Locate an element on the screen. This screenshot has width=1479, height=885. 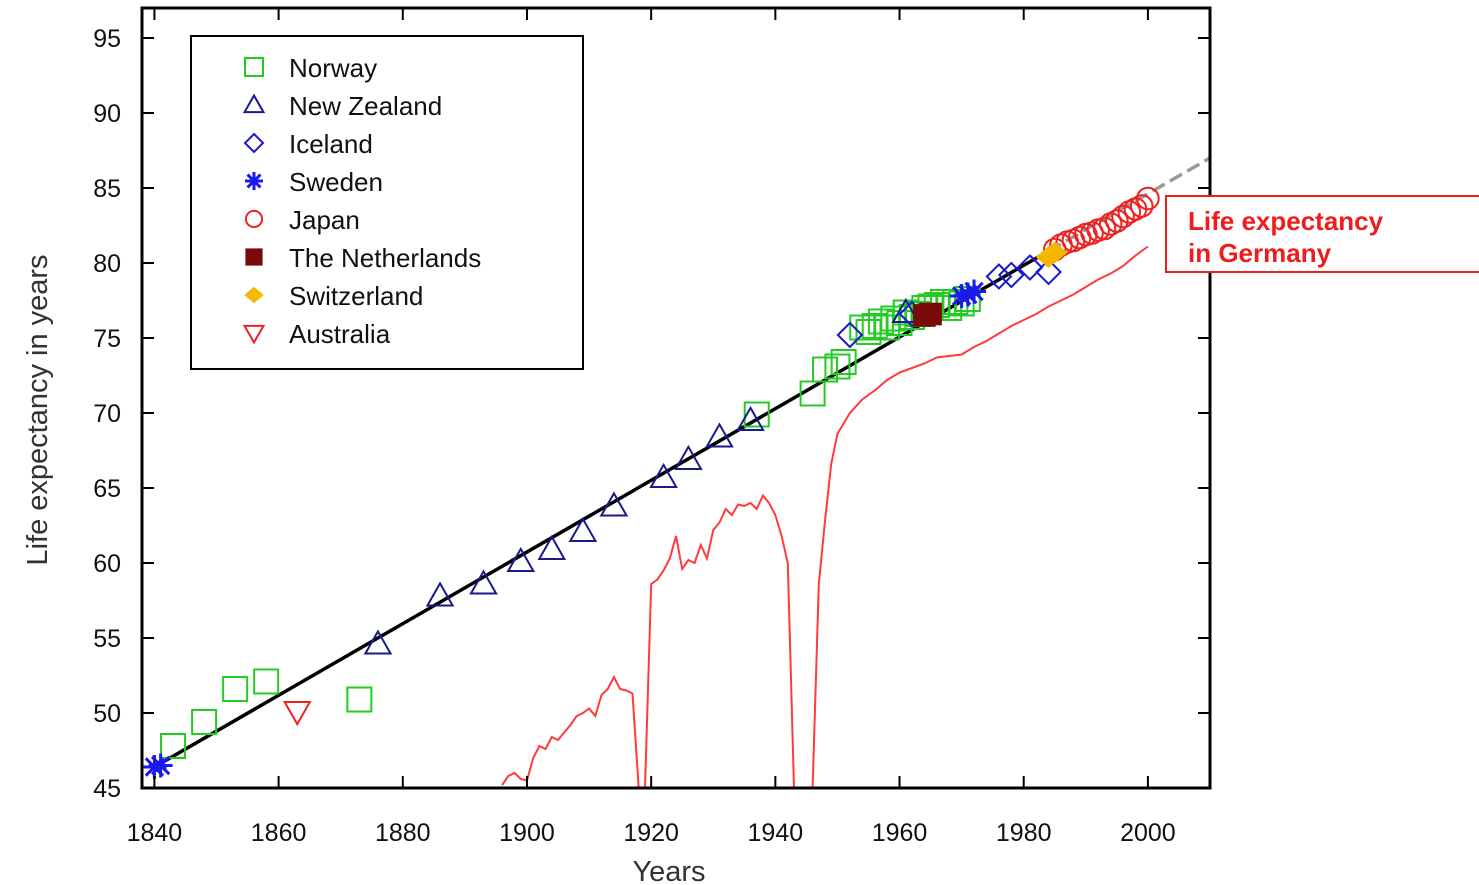
y-tick-label-75: 75 is located at coordinates (107, 339).